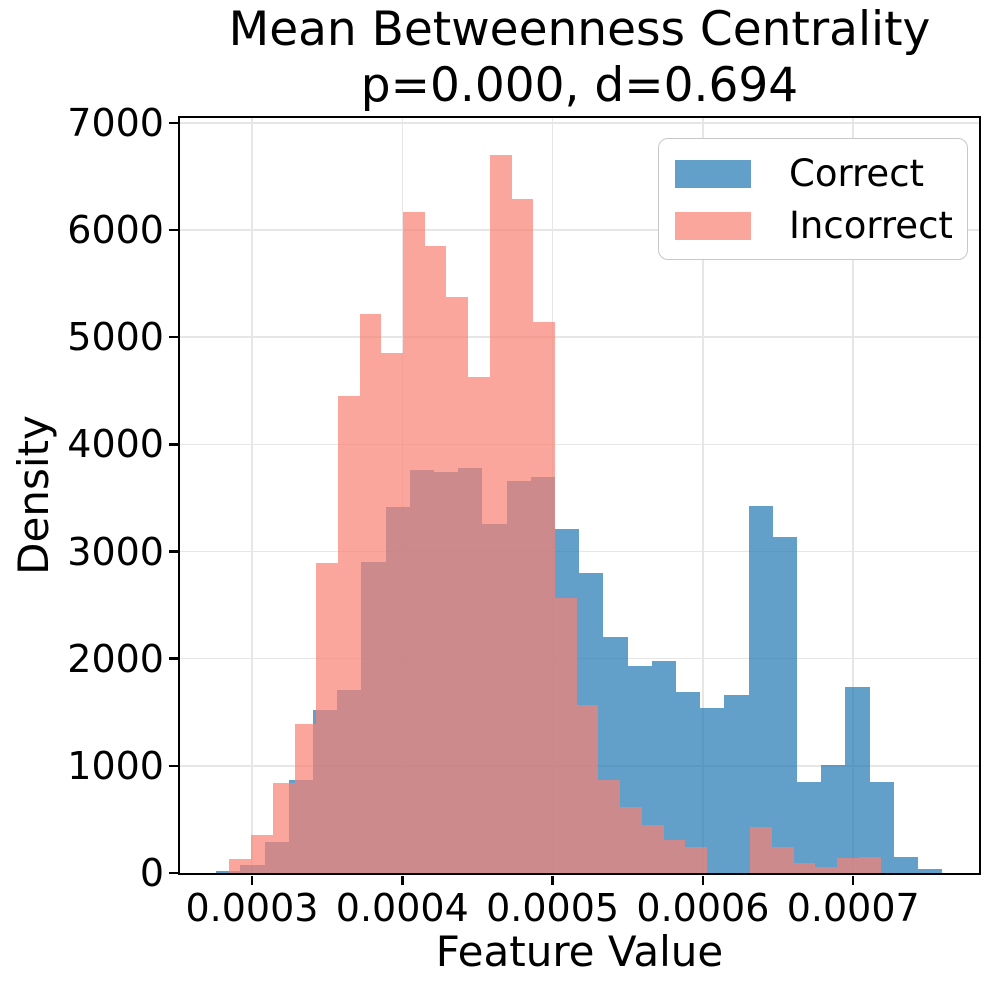 Image resolution: width=996 pixels, height=995 pixels. What do you see at coordinates (115, 122) in the screenshot?
I see `y-tick-label: 7000` at bounding box center [115, 122].